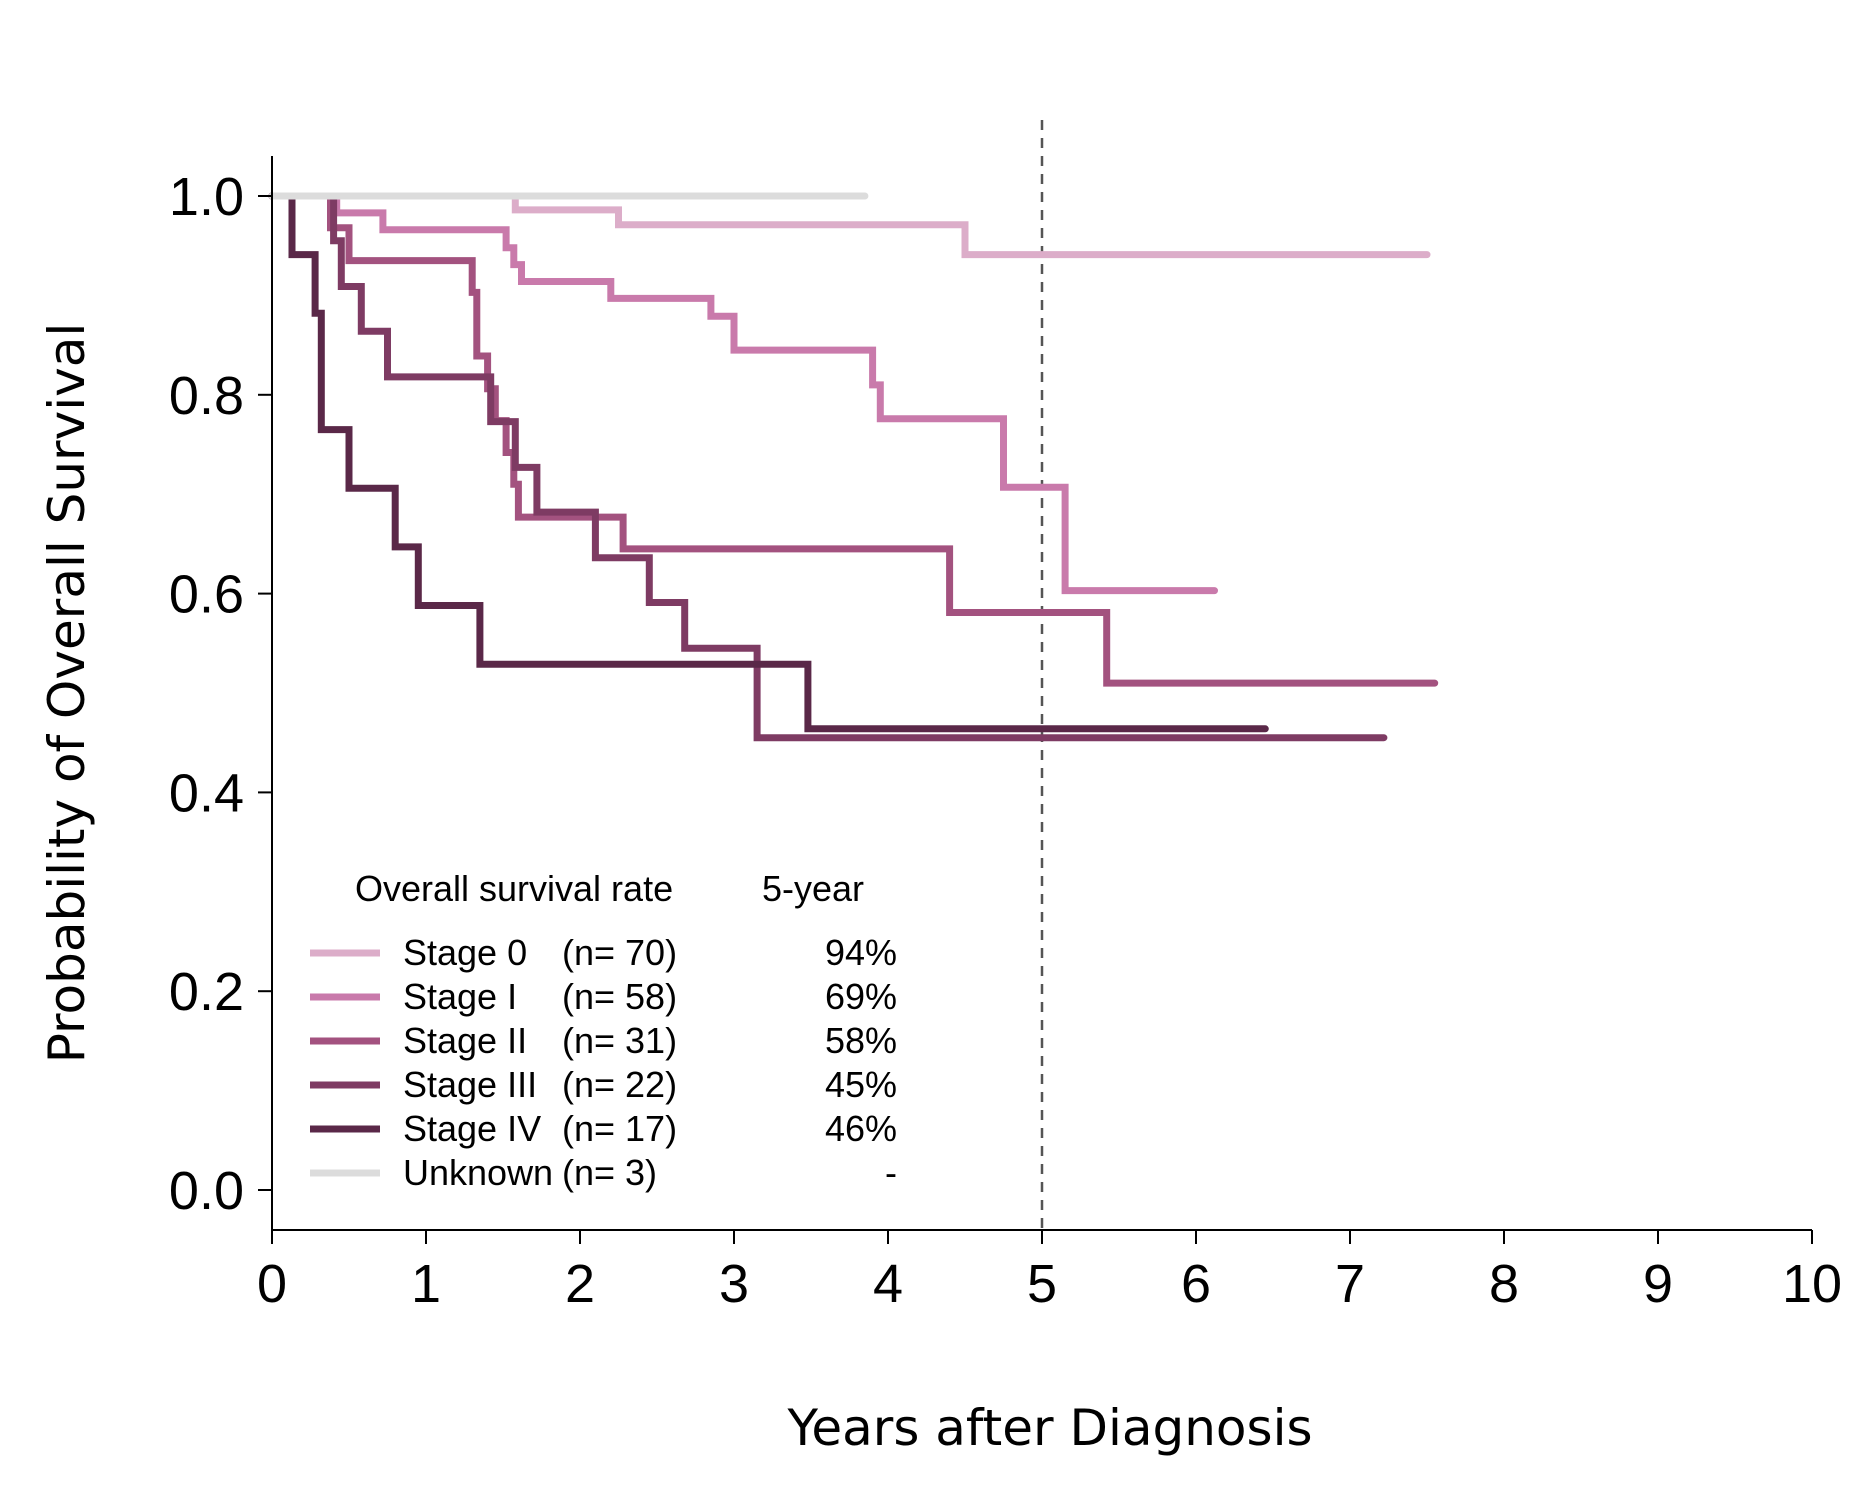  Describe the element at coordinates (861, 1084) in the screenshot. I see `legend-rate-stage3: 45%` at that location.